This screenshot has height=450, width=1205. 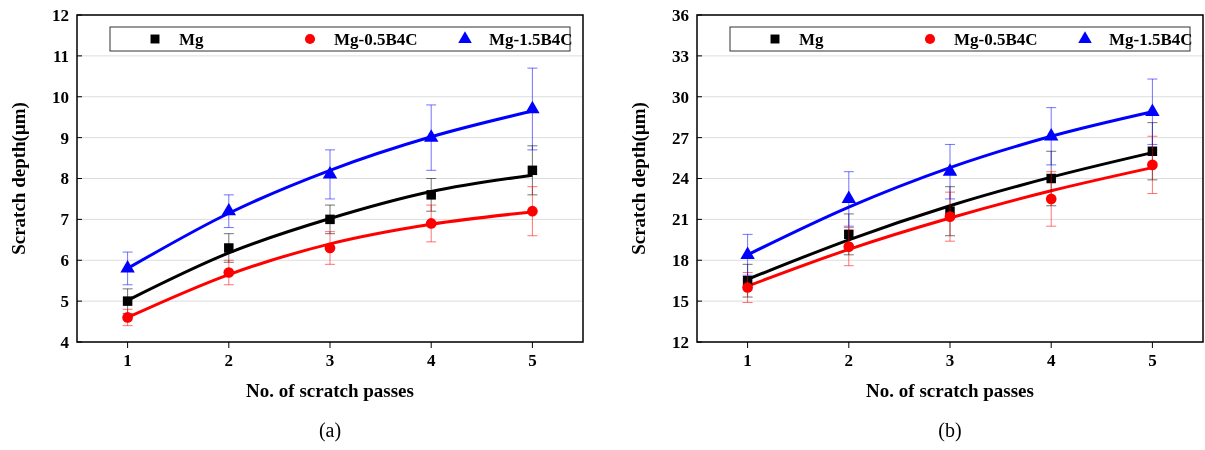 I want to click on y-tick-label: 15, so click(x=680, y=302).